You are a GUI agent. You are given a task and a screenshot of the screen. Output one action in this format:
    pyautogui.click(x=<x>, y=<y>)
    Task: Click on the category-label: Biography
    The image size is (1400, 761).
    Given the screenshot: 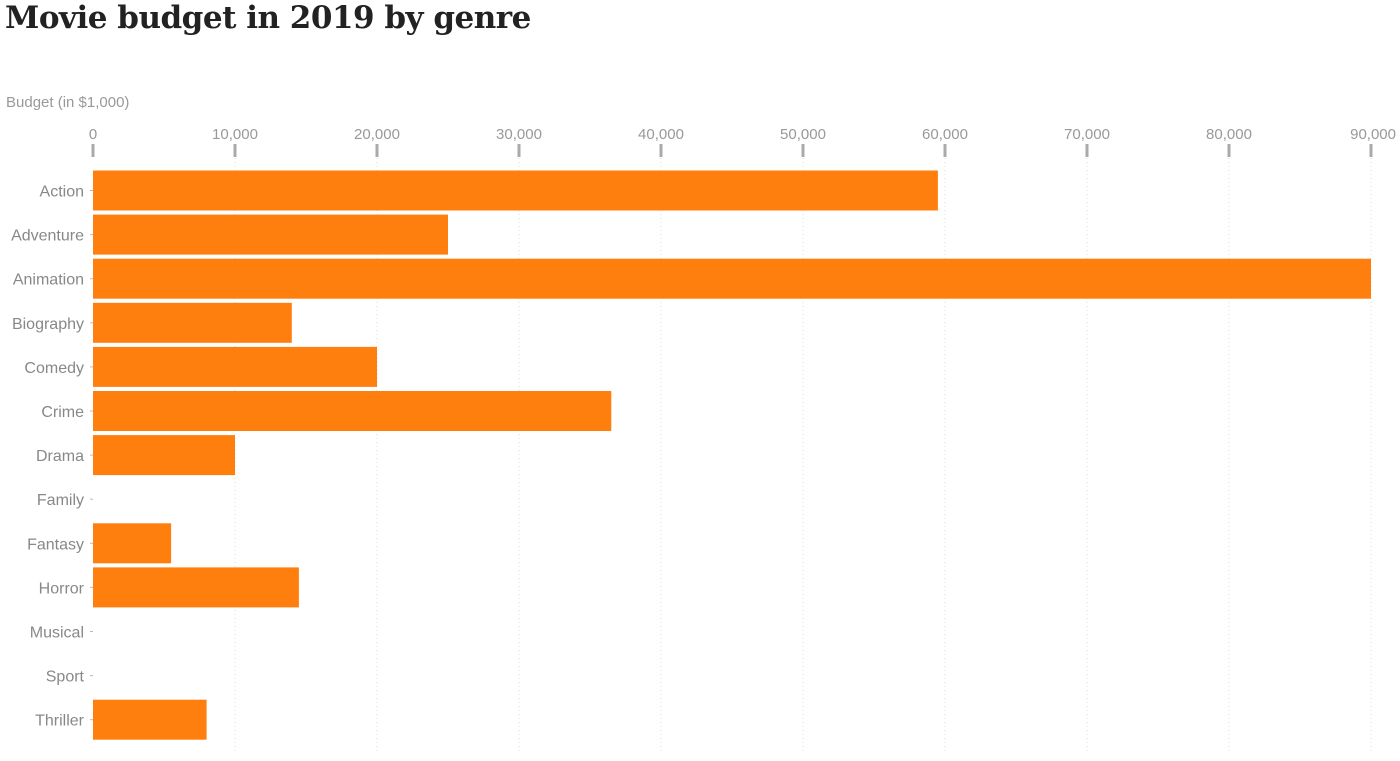 What is the action you would take?
    pyautogui.click(x=48, y=324)
    